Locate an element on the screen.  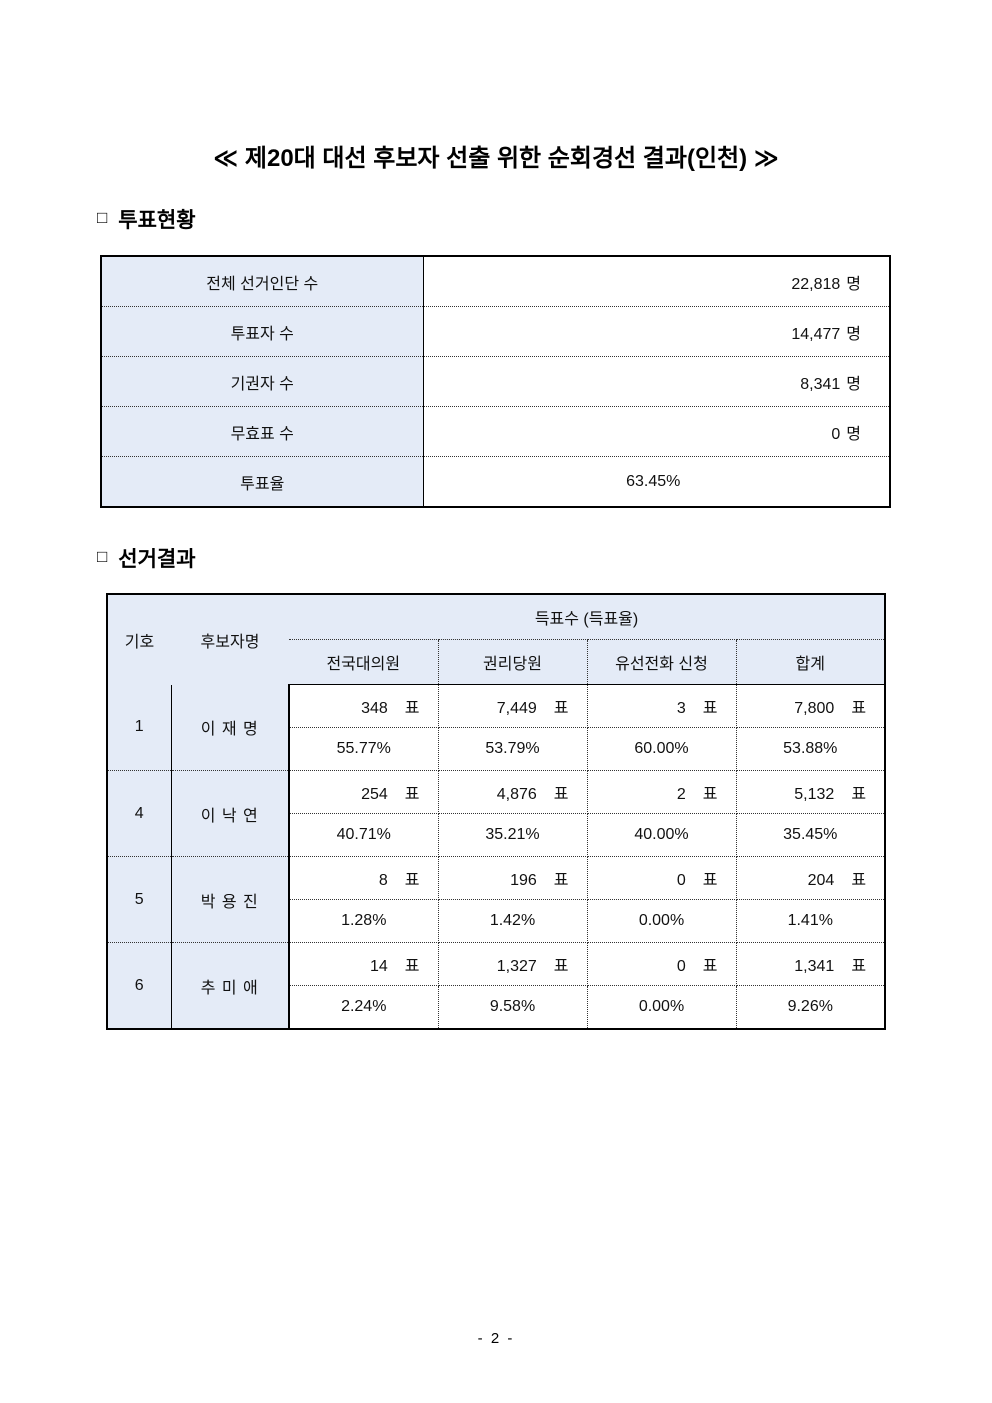
table-row: 투표자 수 14,477 명 is located at coordinates (495, 331).